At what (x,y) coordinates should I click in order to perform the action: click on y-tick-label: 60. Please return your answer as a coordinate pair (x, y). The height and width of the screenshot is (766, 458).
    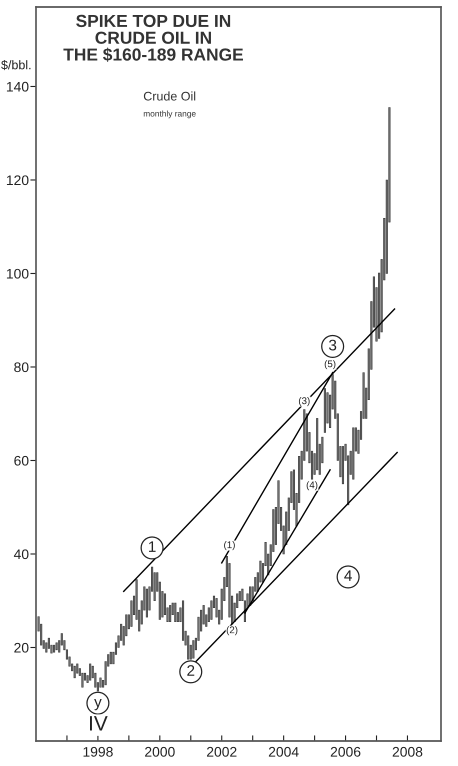
    Looking at the image, I should click on (21, 461).